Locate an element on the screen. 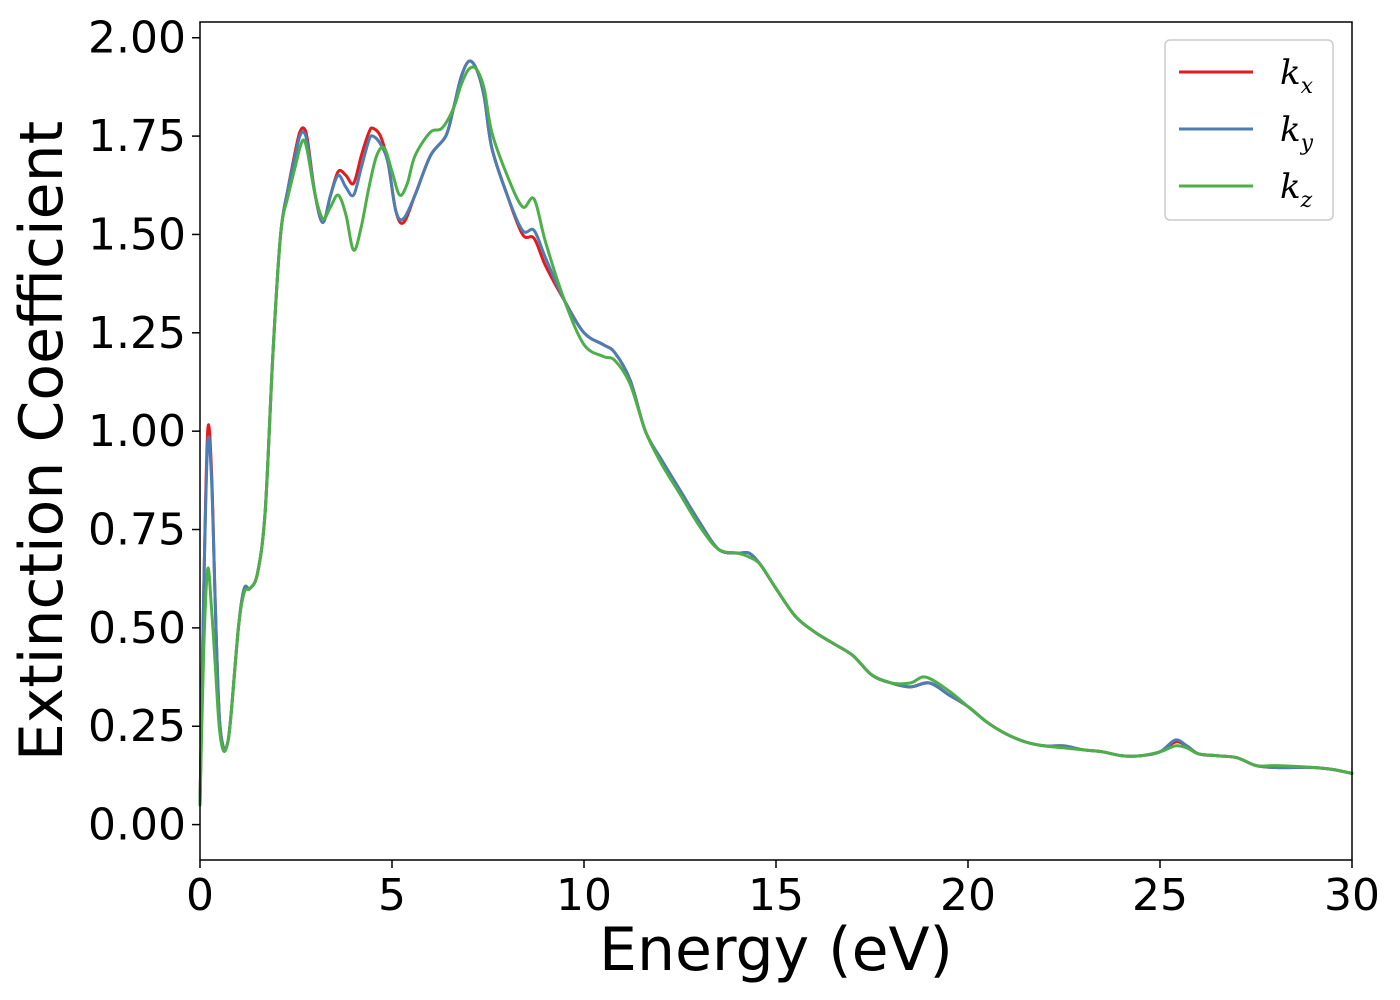 This screenshot has height=1000, width=1400. x-tick-label: 0 is located at coordinates (200, 895).